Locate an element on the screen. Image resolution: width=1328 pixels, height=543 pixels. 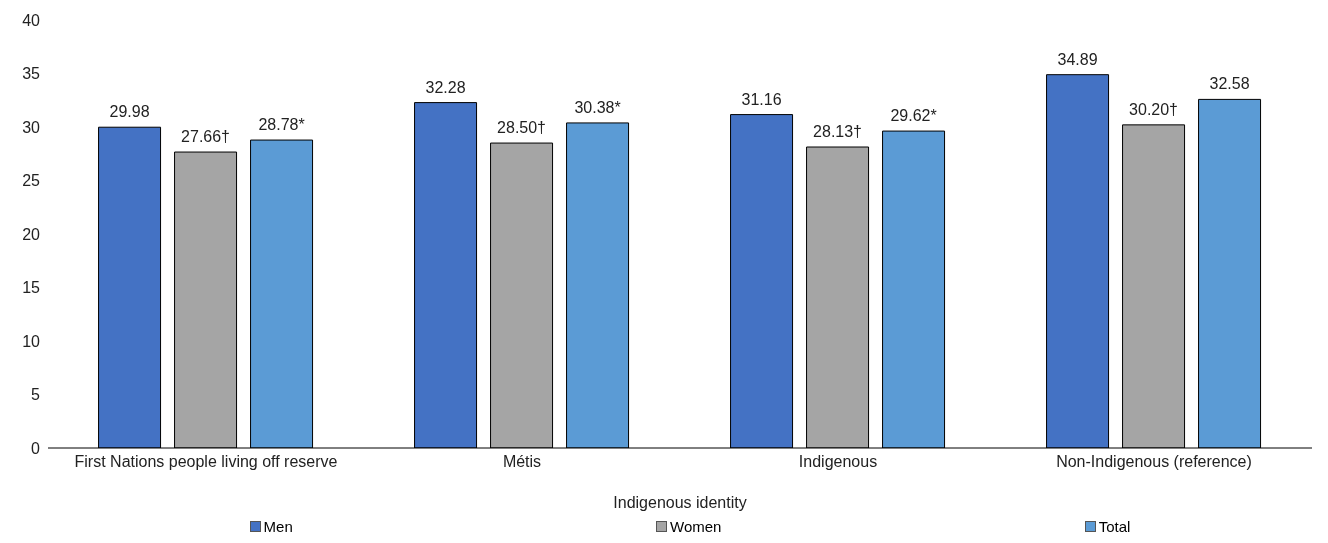
legend-label: Total is located at coordinates (1114, 526).